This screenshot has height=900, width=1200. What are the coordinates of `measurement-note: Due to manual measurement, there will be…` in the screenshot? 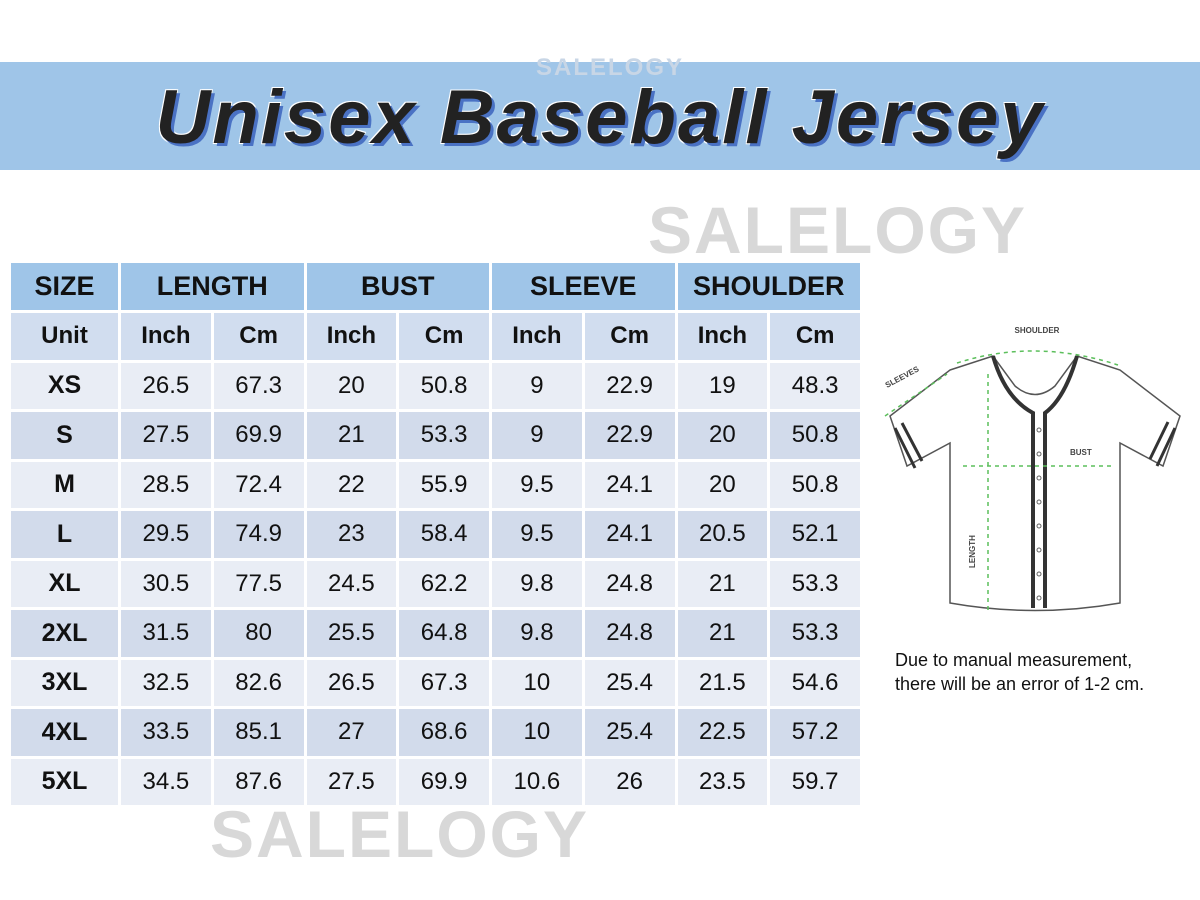 It's located at (1019, 672).